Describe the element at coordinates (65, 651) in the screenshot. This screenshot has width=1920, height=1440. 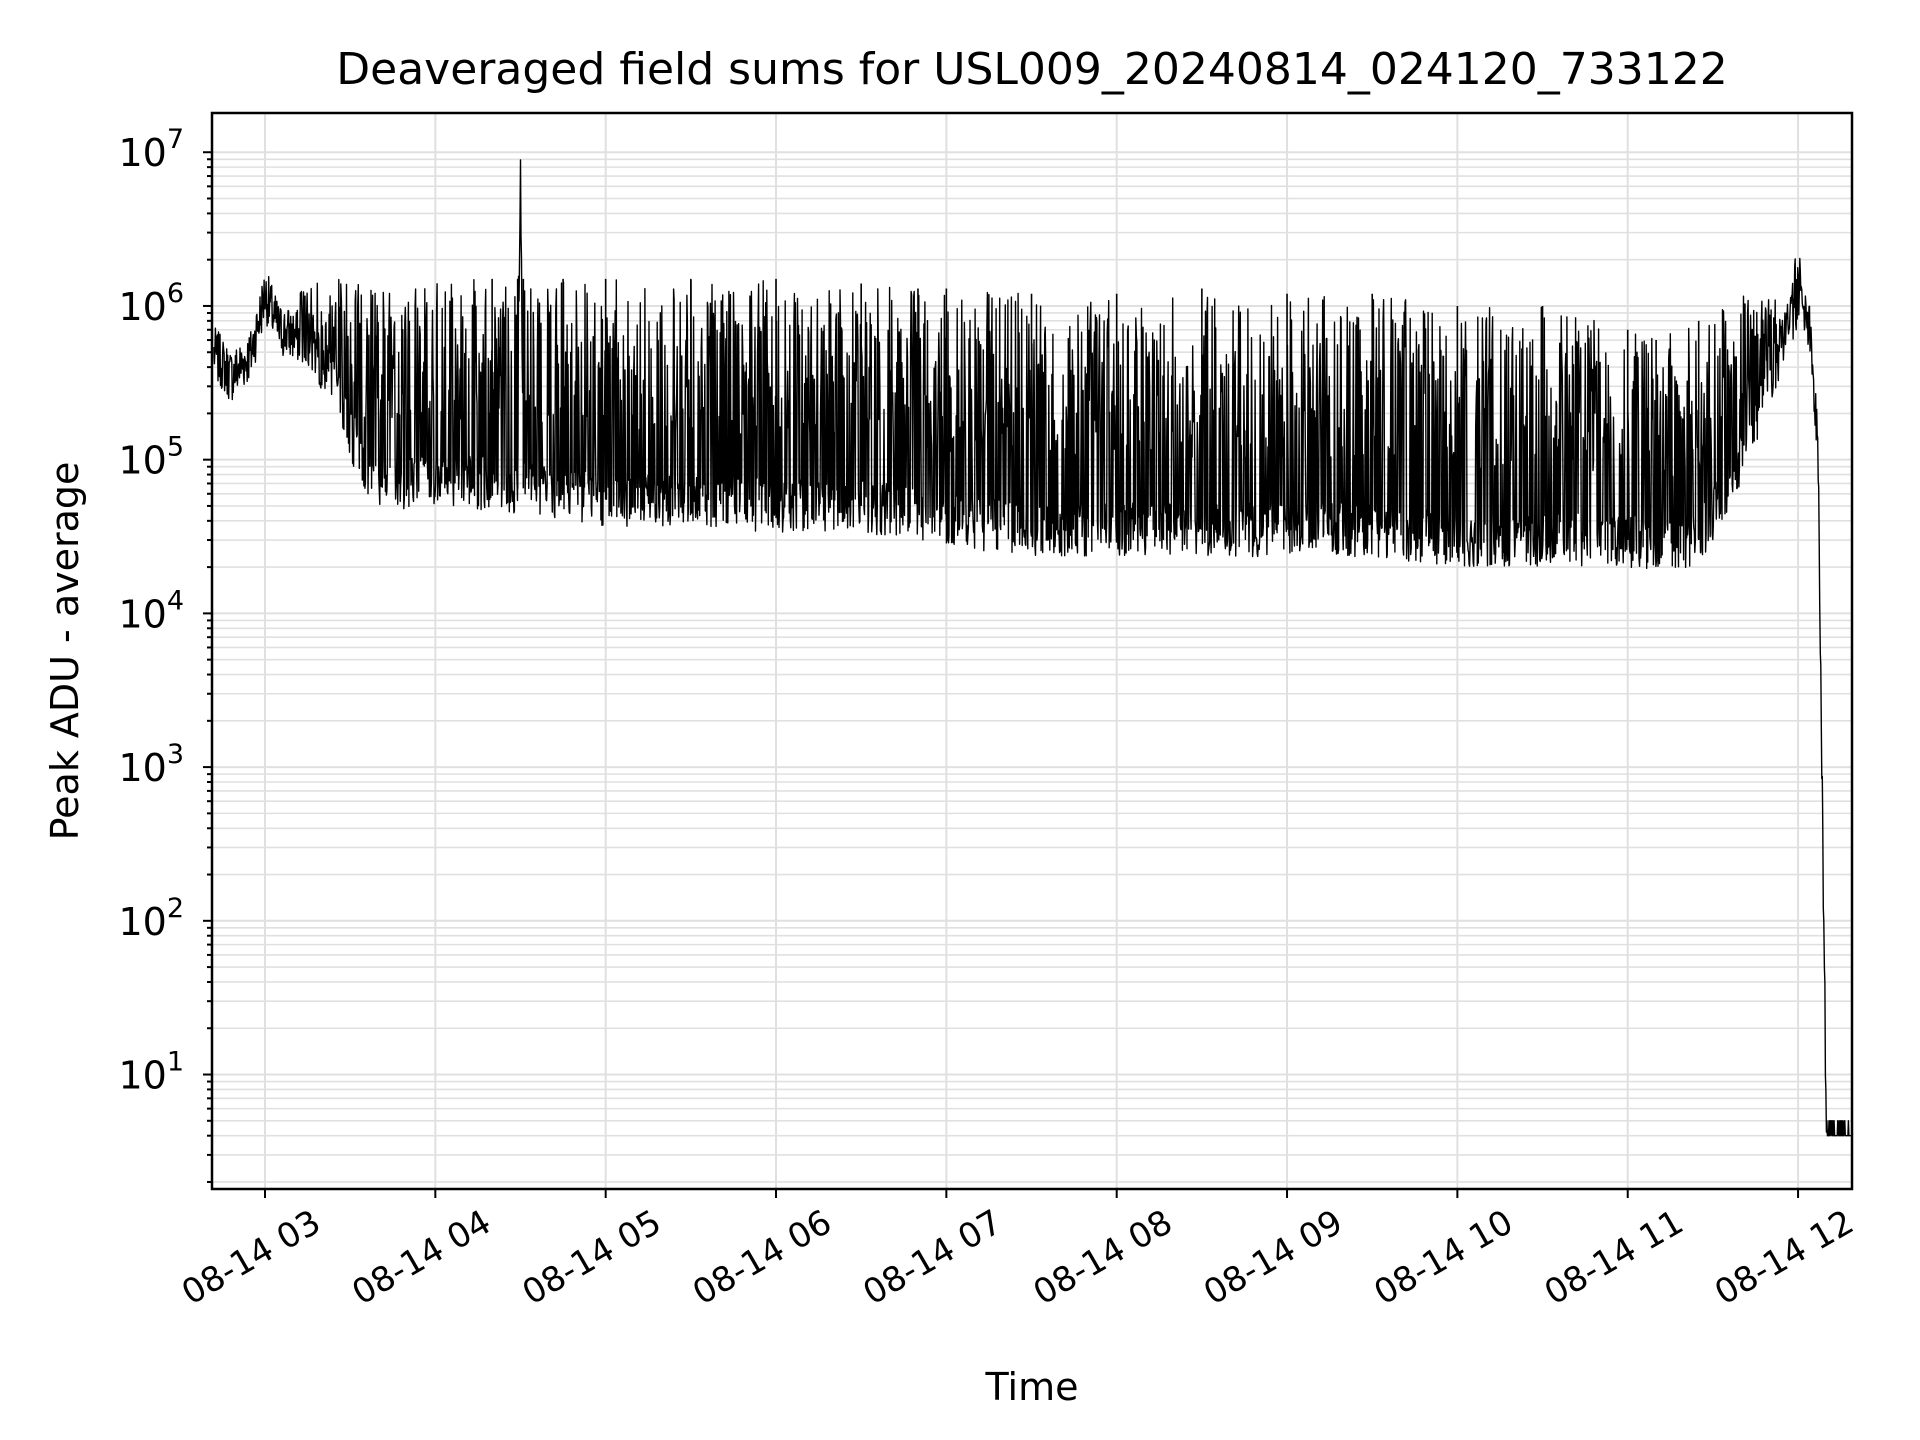
I see `y-axis-label: Peak ADU - average` at that location.